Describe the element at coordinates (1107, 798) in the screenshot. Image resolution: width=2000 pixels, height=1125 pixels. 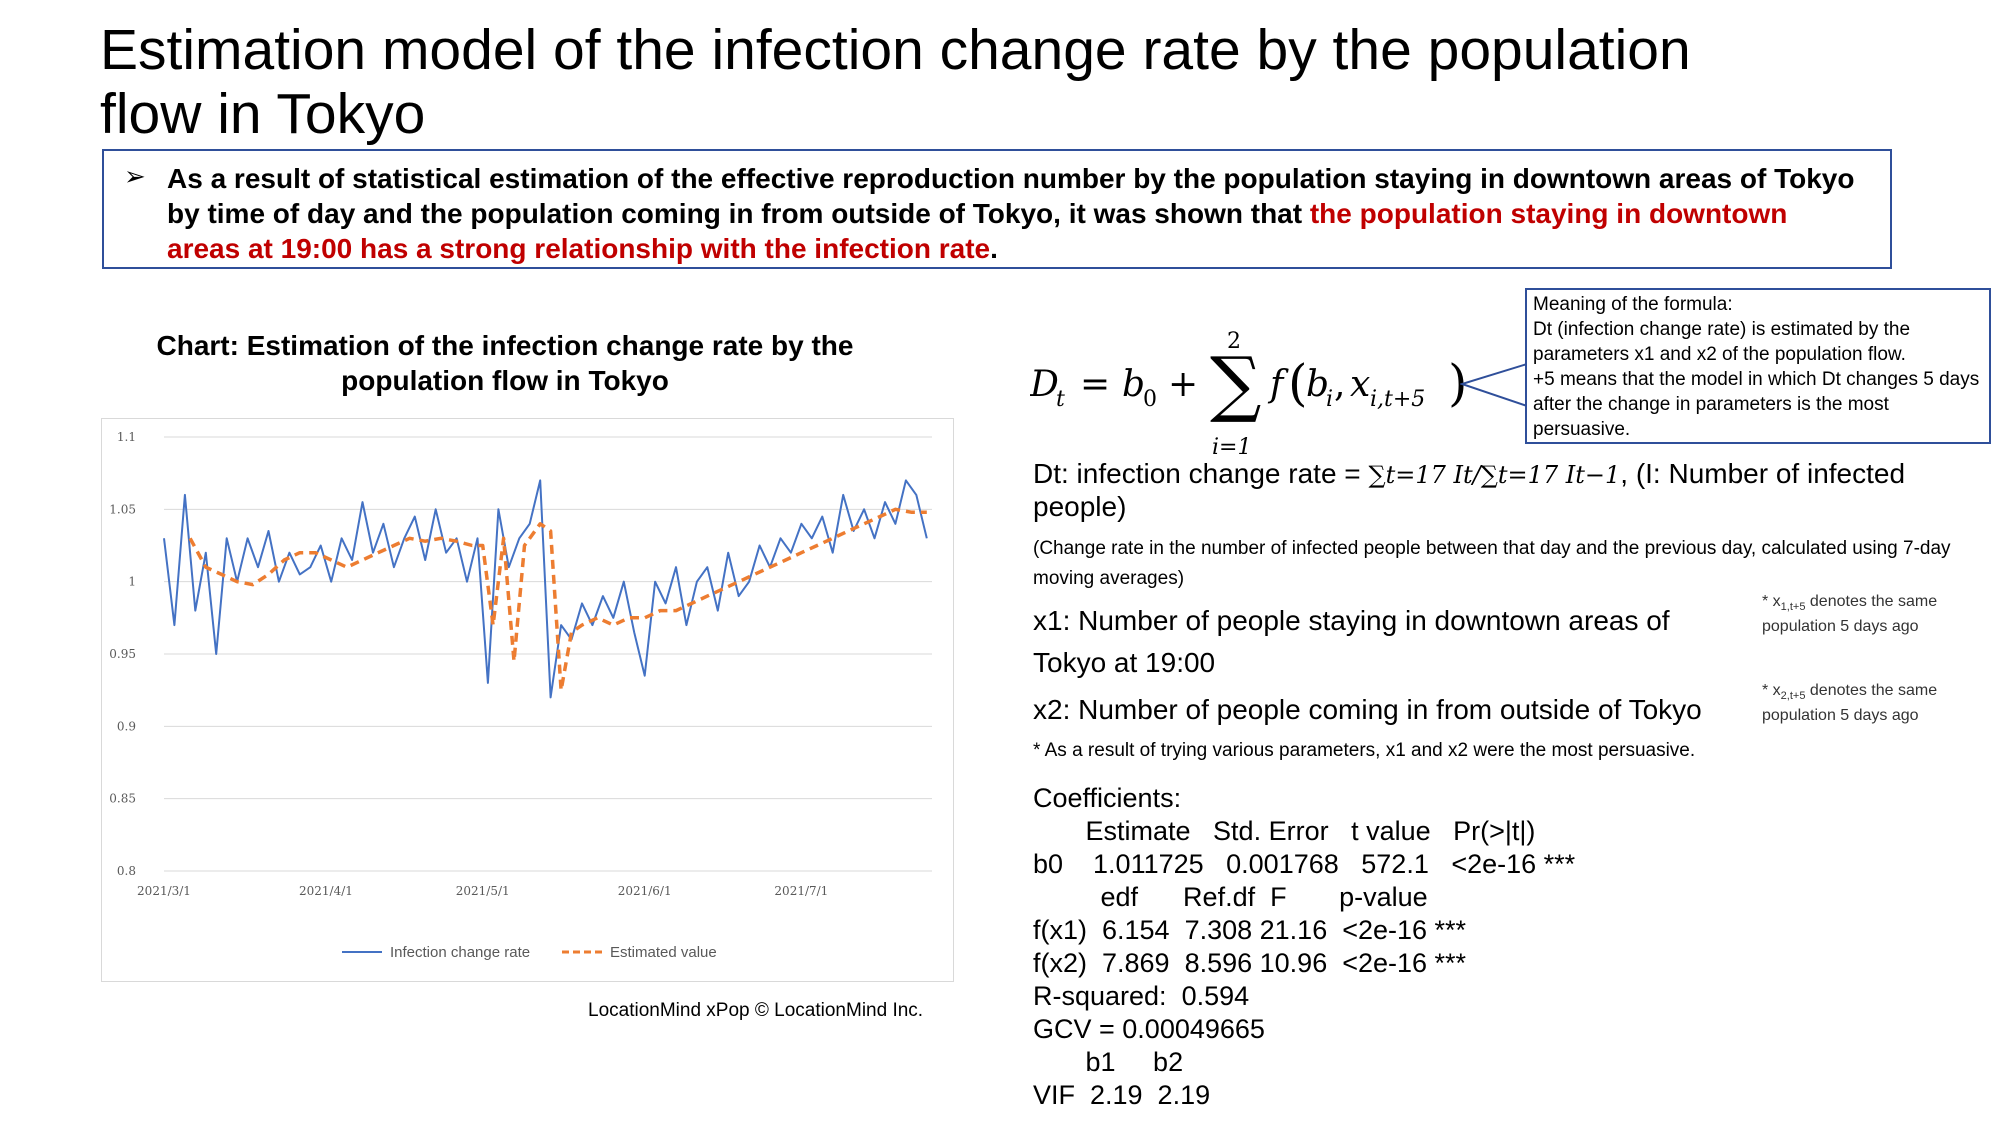
I see `coef-line: Coefficients:` at that location.